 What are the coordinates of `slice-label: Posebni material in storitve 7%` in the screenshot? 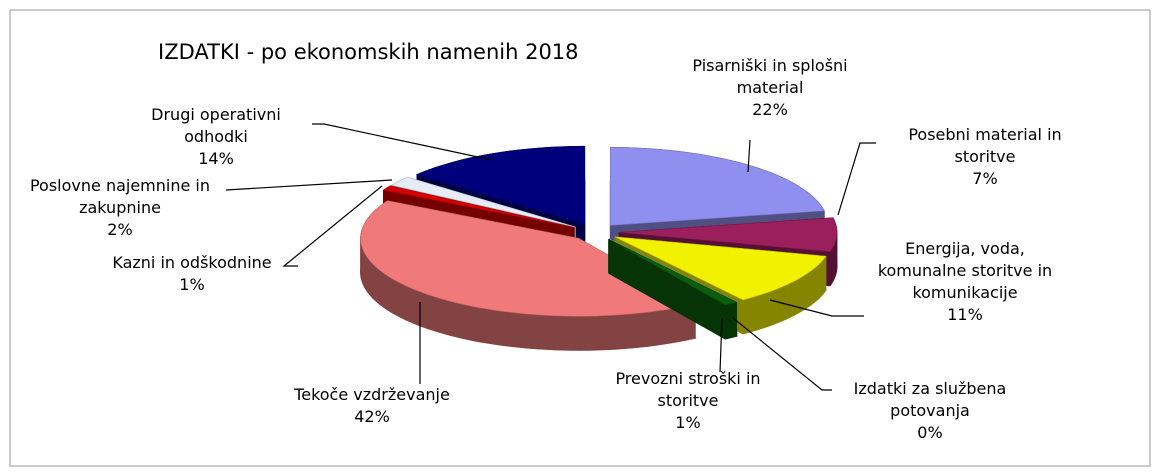 It's located at (985, 157).